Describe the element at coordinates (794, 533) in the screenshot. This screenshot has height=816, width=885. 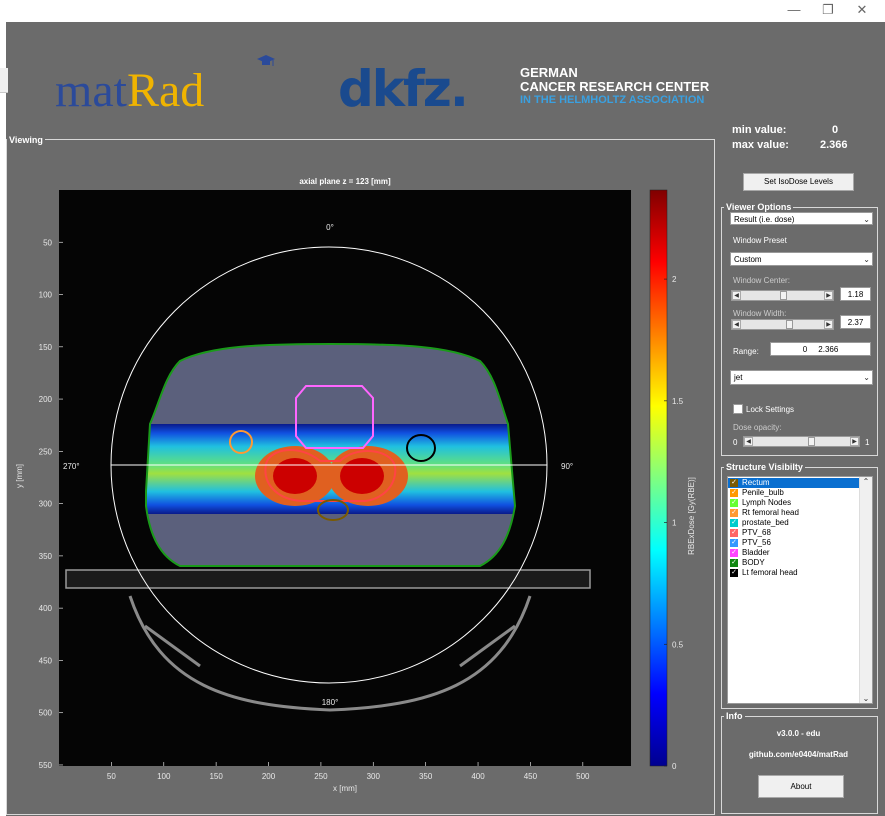
I see `structure-item-ptv-68: ✓ PTV_68` at that location.